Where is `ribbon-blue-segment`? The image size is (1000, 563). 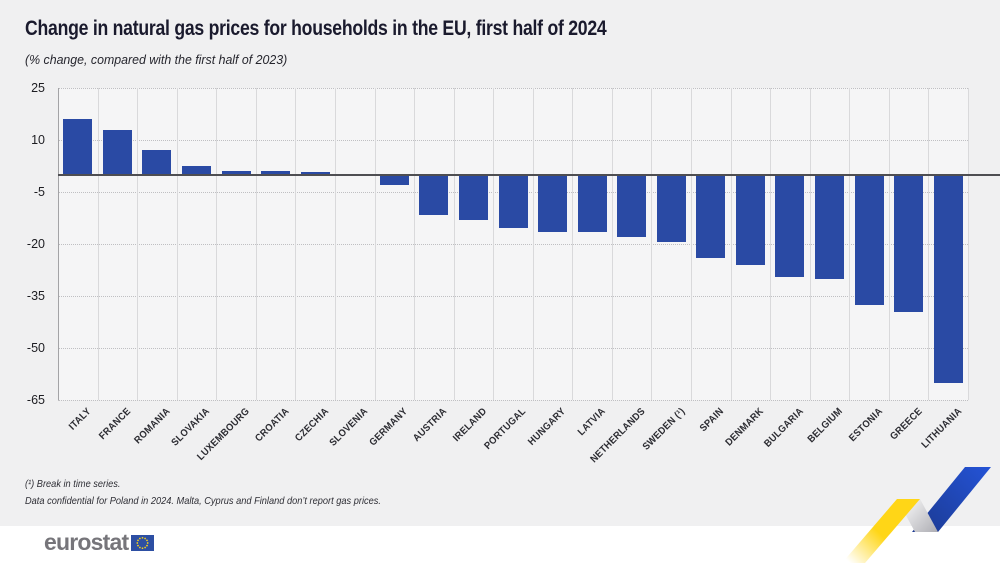 ribbon-blue-segment is located at coordinates (951, 499).